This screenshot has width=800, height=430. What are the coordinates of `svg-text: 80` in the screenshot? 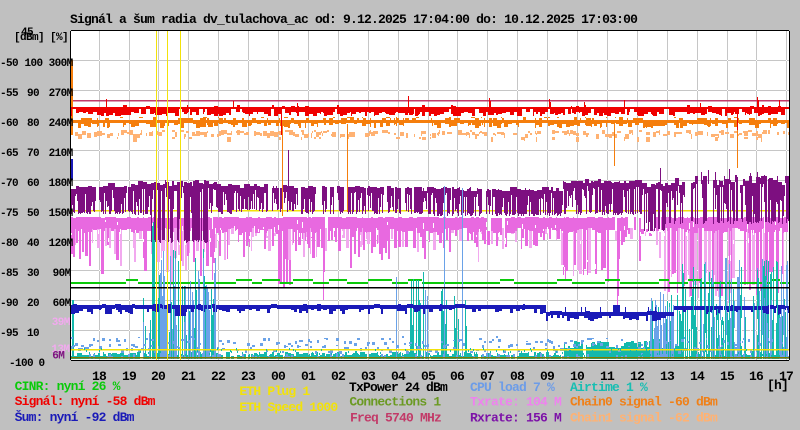 It's located at (33, 124).